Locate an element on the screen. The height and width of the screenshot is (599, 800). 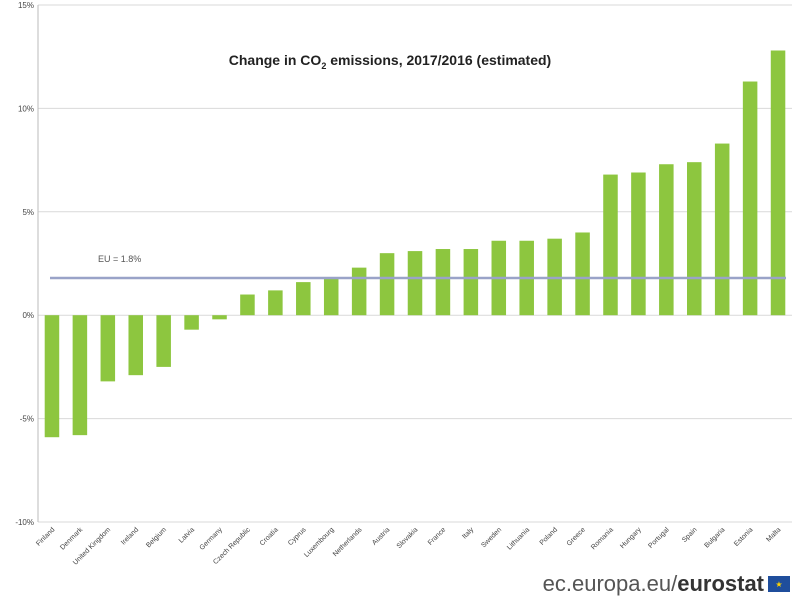
x-tick-label: Austria is located at coordinates (381, 536).